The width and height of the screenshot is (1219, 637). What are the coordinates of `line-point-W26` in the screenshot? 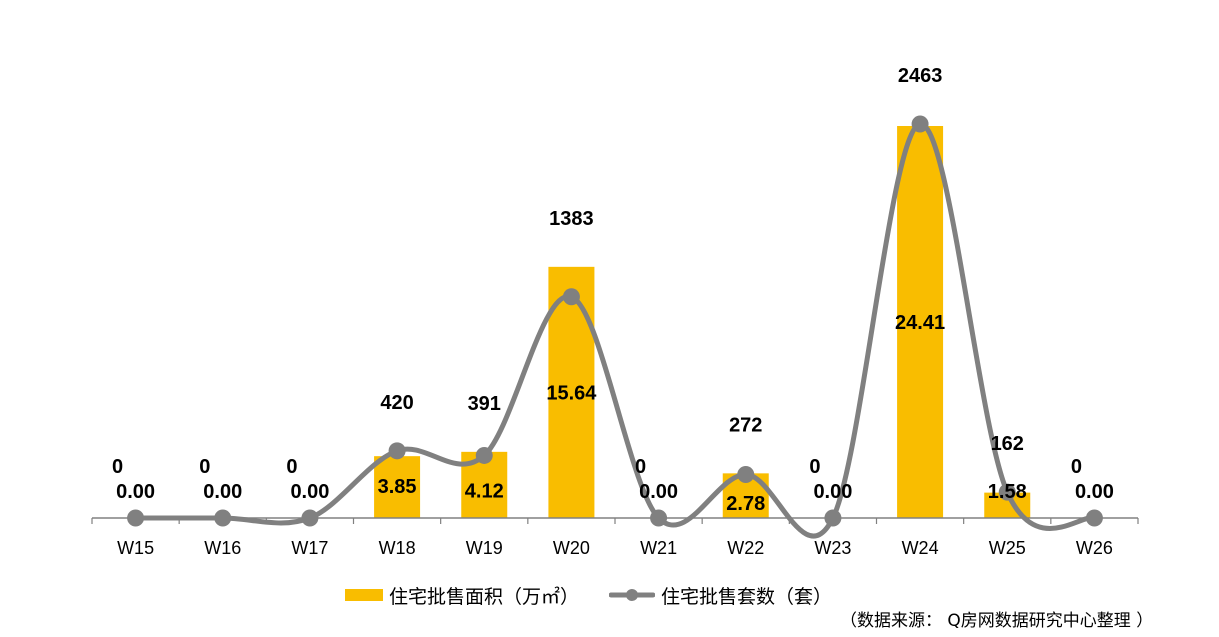 It's located at (1094, 518).